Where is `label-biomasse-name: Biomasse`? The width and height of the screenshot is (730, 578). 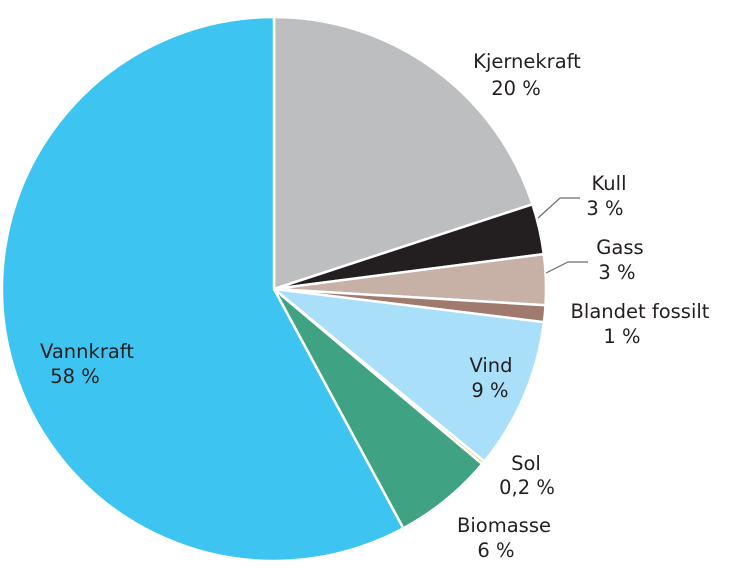
label-biomasse-name: Biomasse is located at coordinates (504, 525).